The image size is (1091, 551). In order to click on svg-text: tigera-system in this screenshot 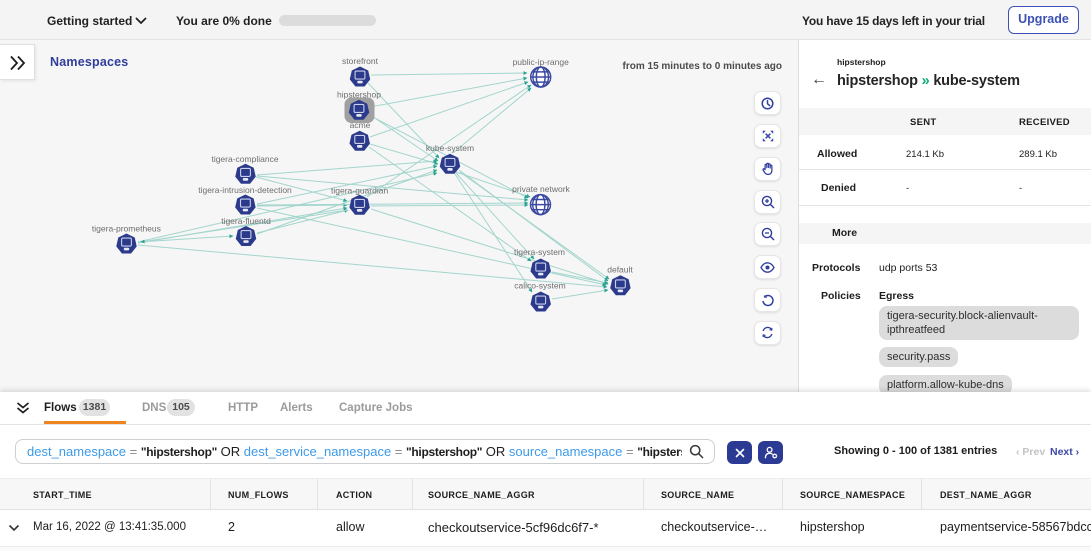, I will do `click(539, 252)`.